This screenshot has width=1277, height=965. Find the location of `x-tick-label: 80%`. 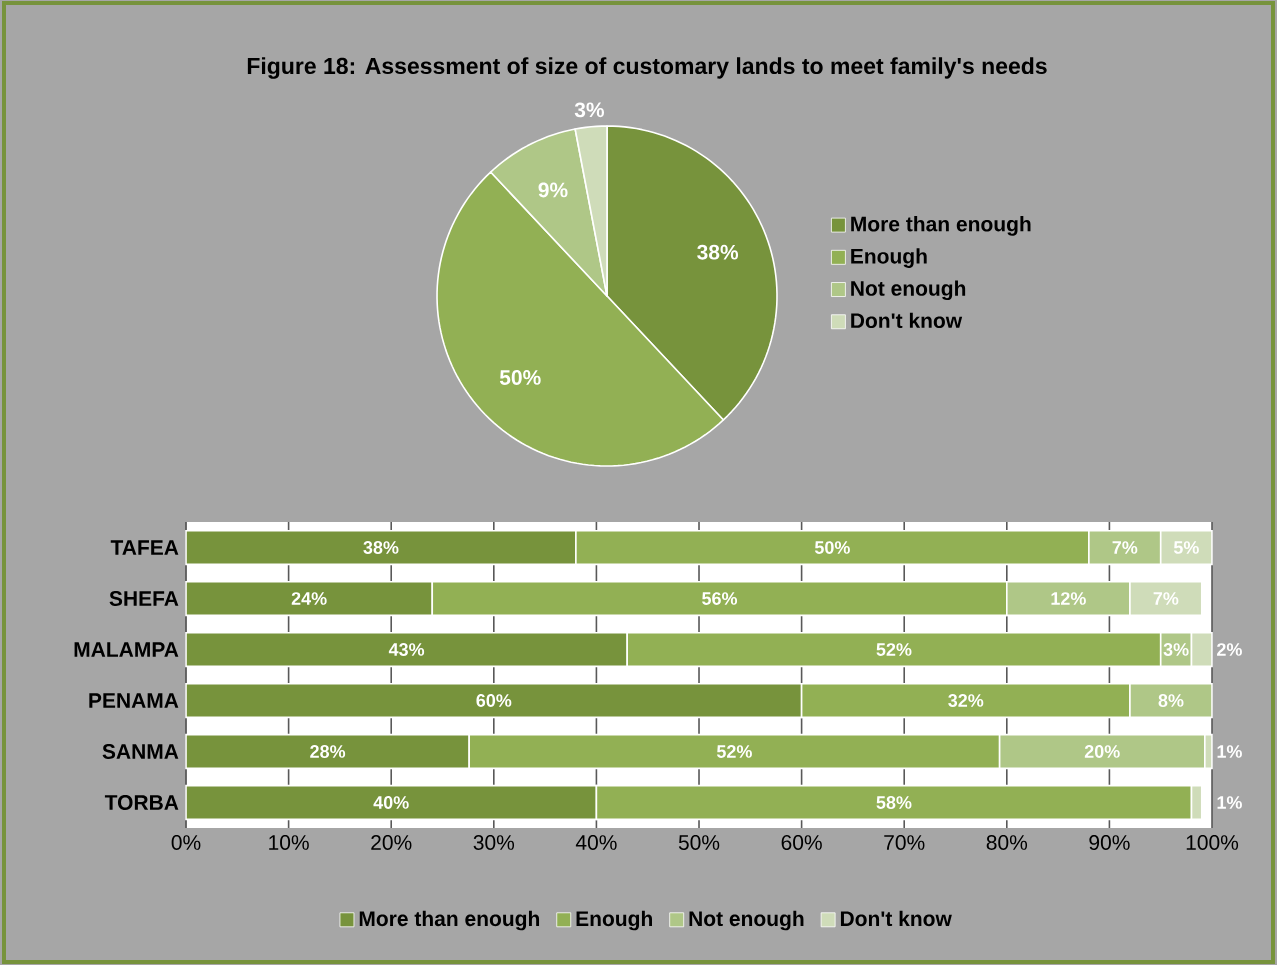

x-tick-label: 80% is located at coordinates (1007, 842).